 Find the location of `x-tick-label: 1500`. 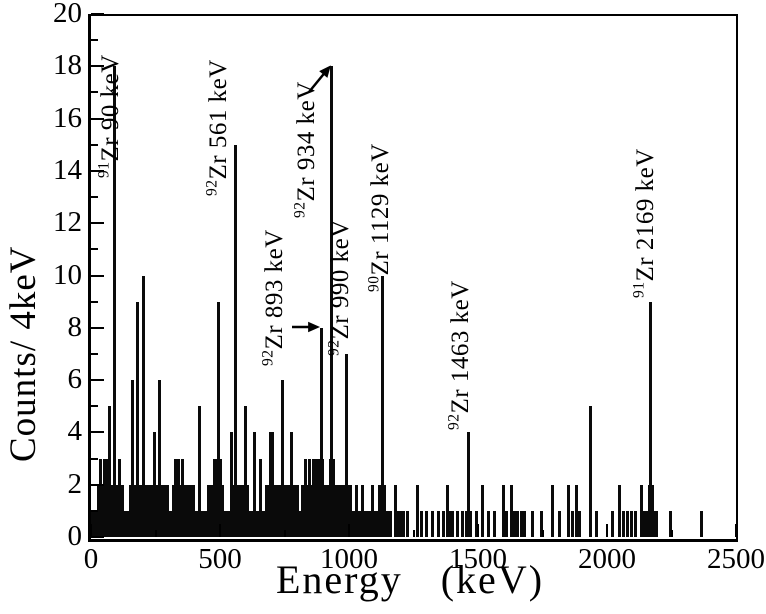

x-tick-label: 1500 is located at coordinates (478, 559).